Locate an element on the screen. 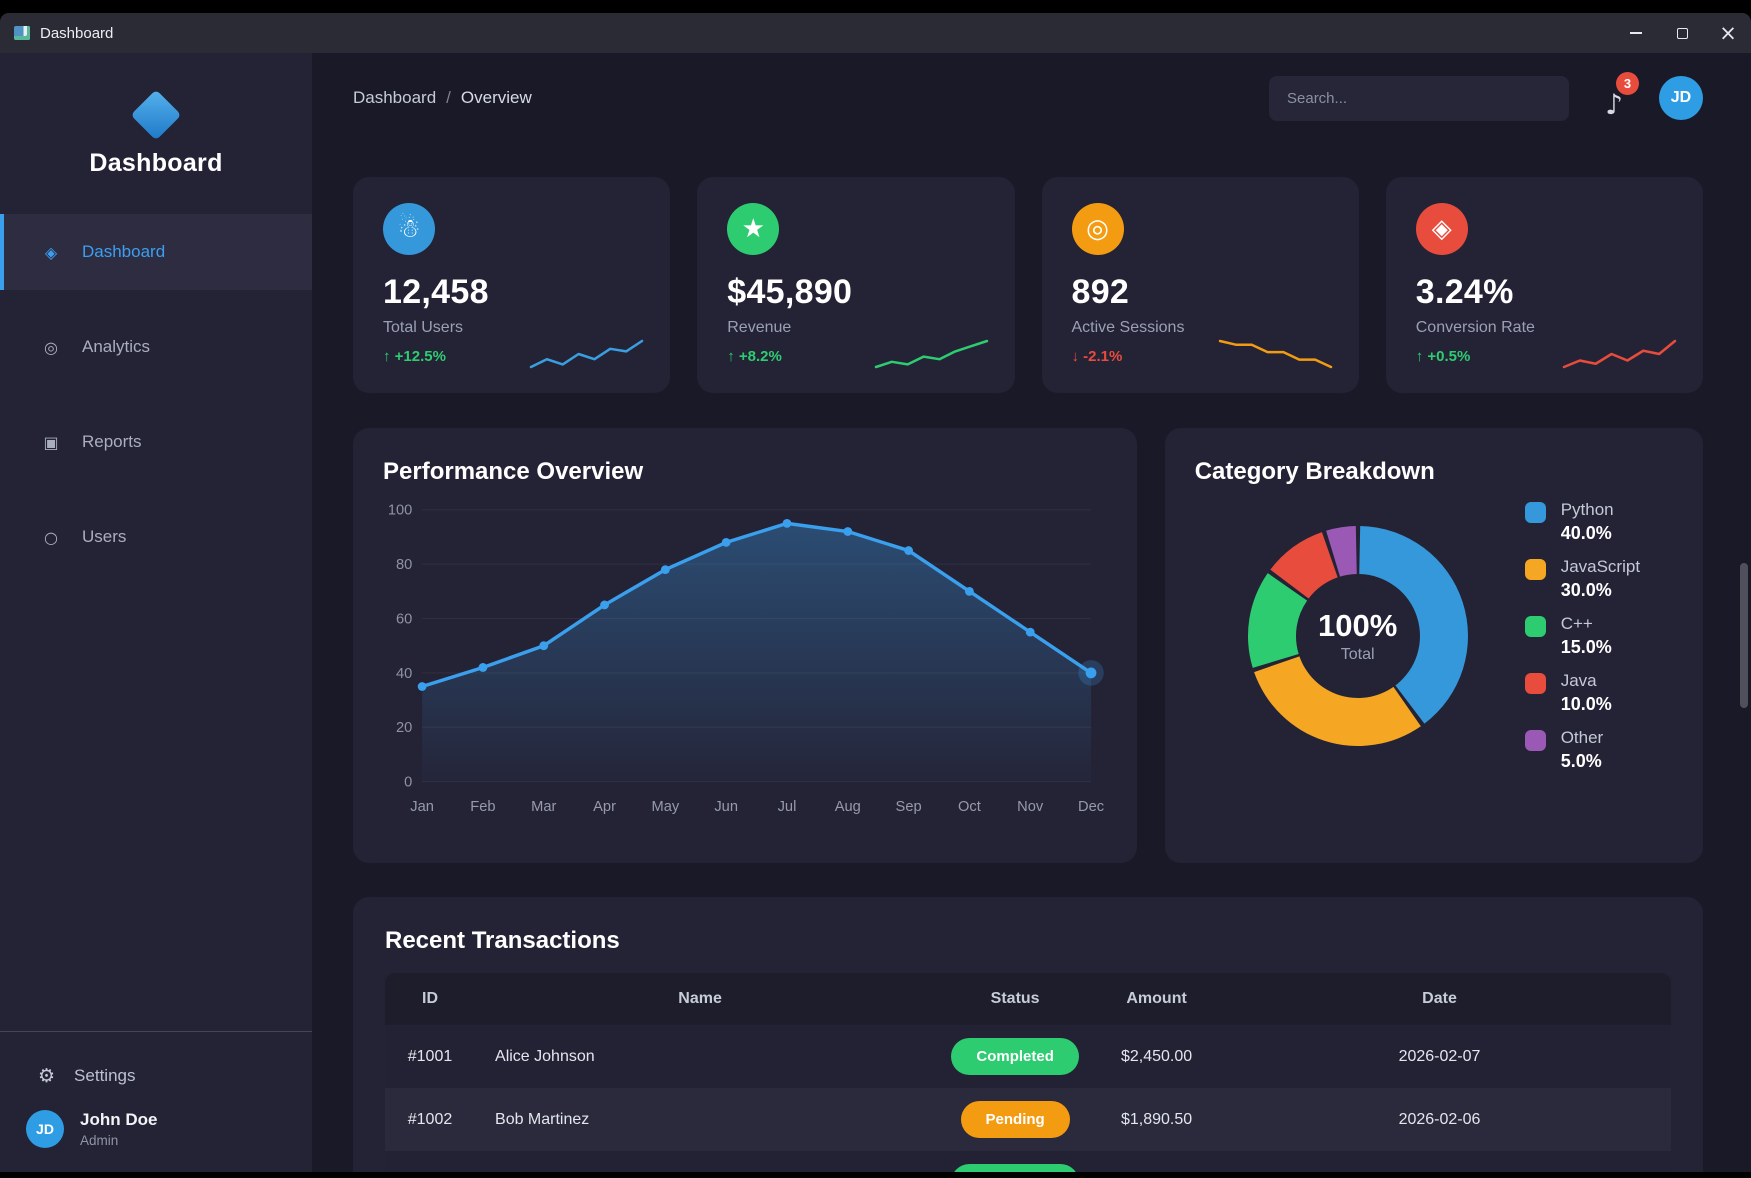 The width and height of the screenshot is (1751, 1178). data-point-Jan is located at coordinates (422, 686).